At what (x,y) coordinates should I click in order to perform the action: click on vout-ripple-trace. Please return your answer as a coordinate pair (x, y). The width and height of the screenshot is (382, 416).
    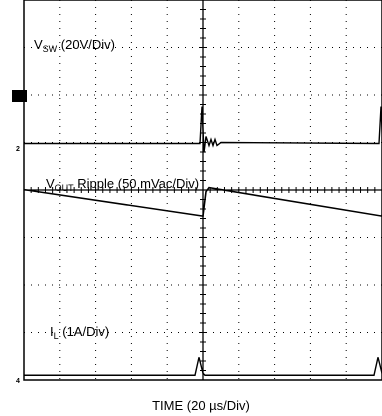
    Looking at the image, I should click on (202, 208).